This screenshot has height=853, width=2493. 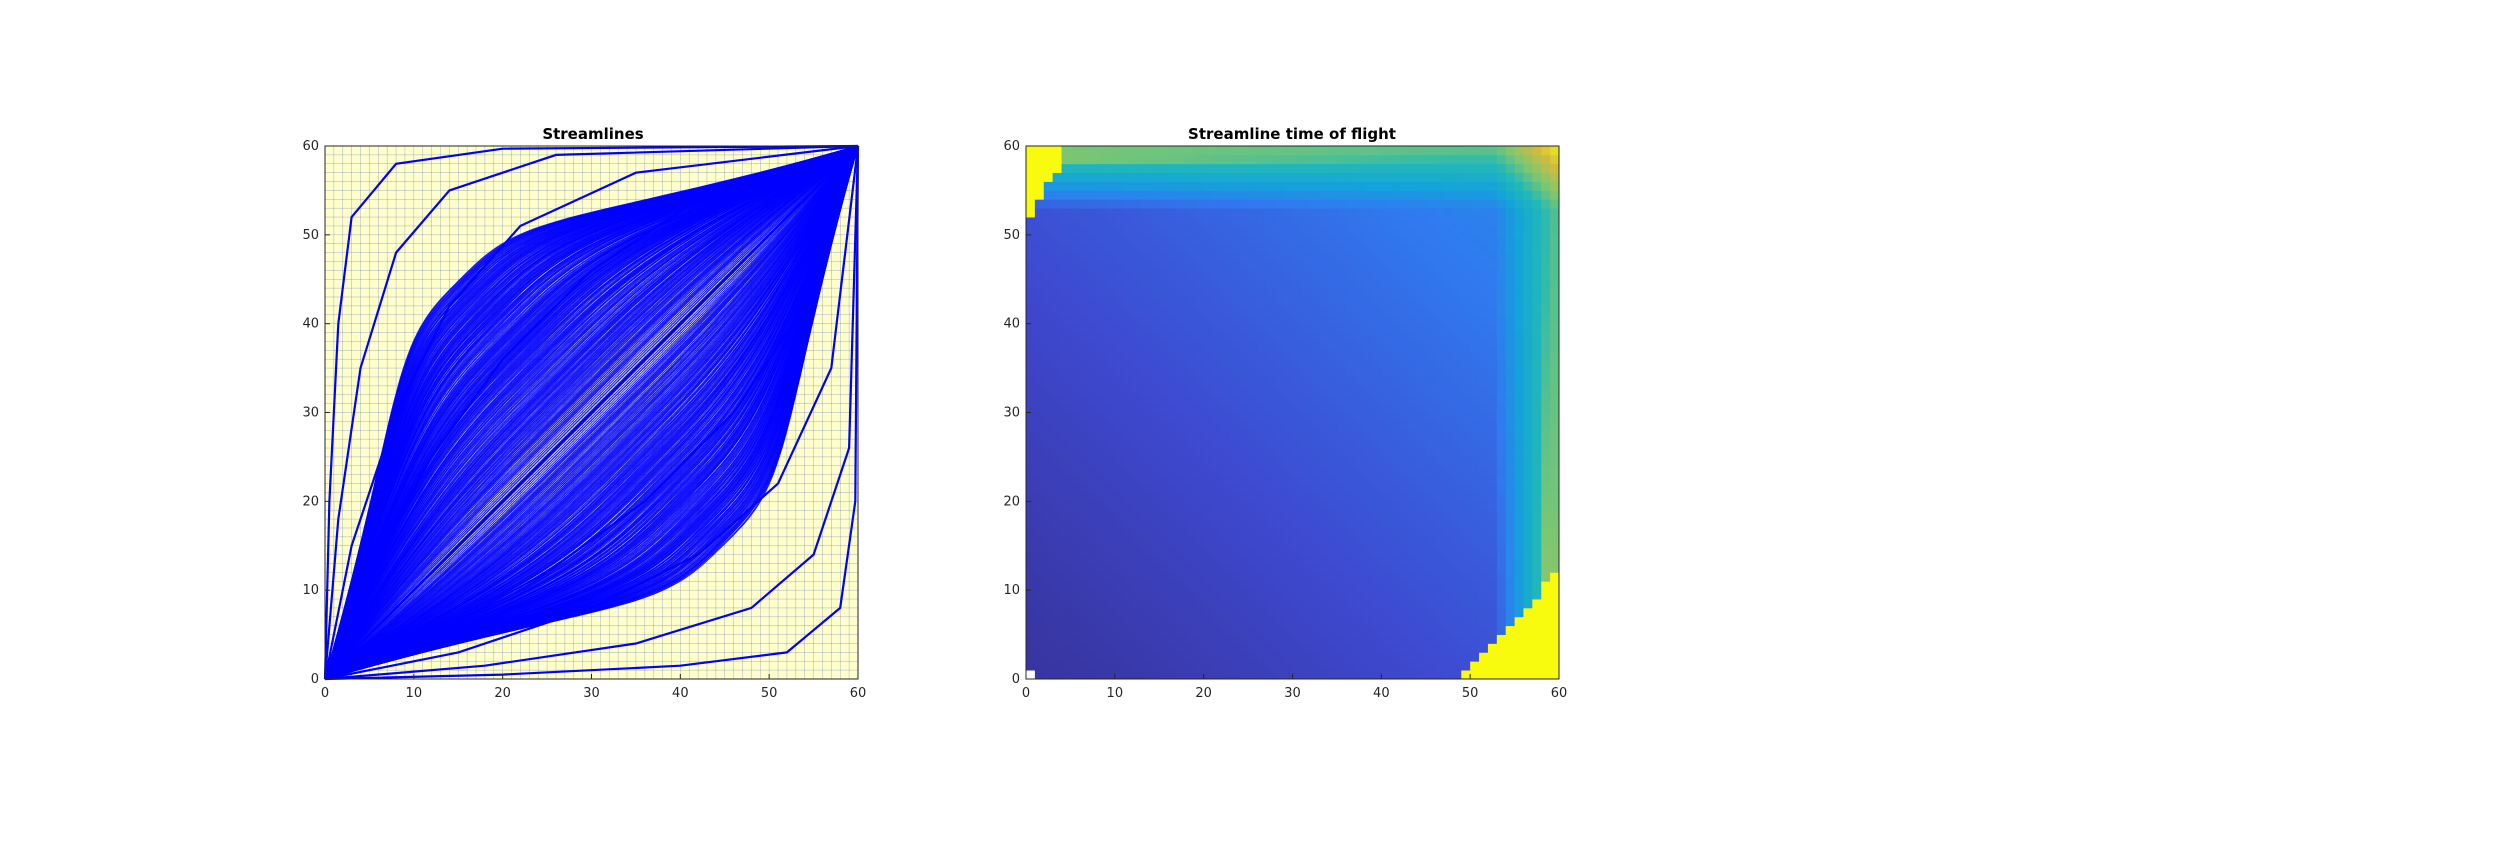 I want to click on streamline, so click(x=591, y=412).